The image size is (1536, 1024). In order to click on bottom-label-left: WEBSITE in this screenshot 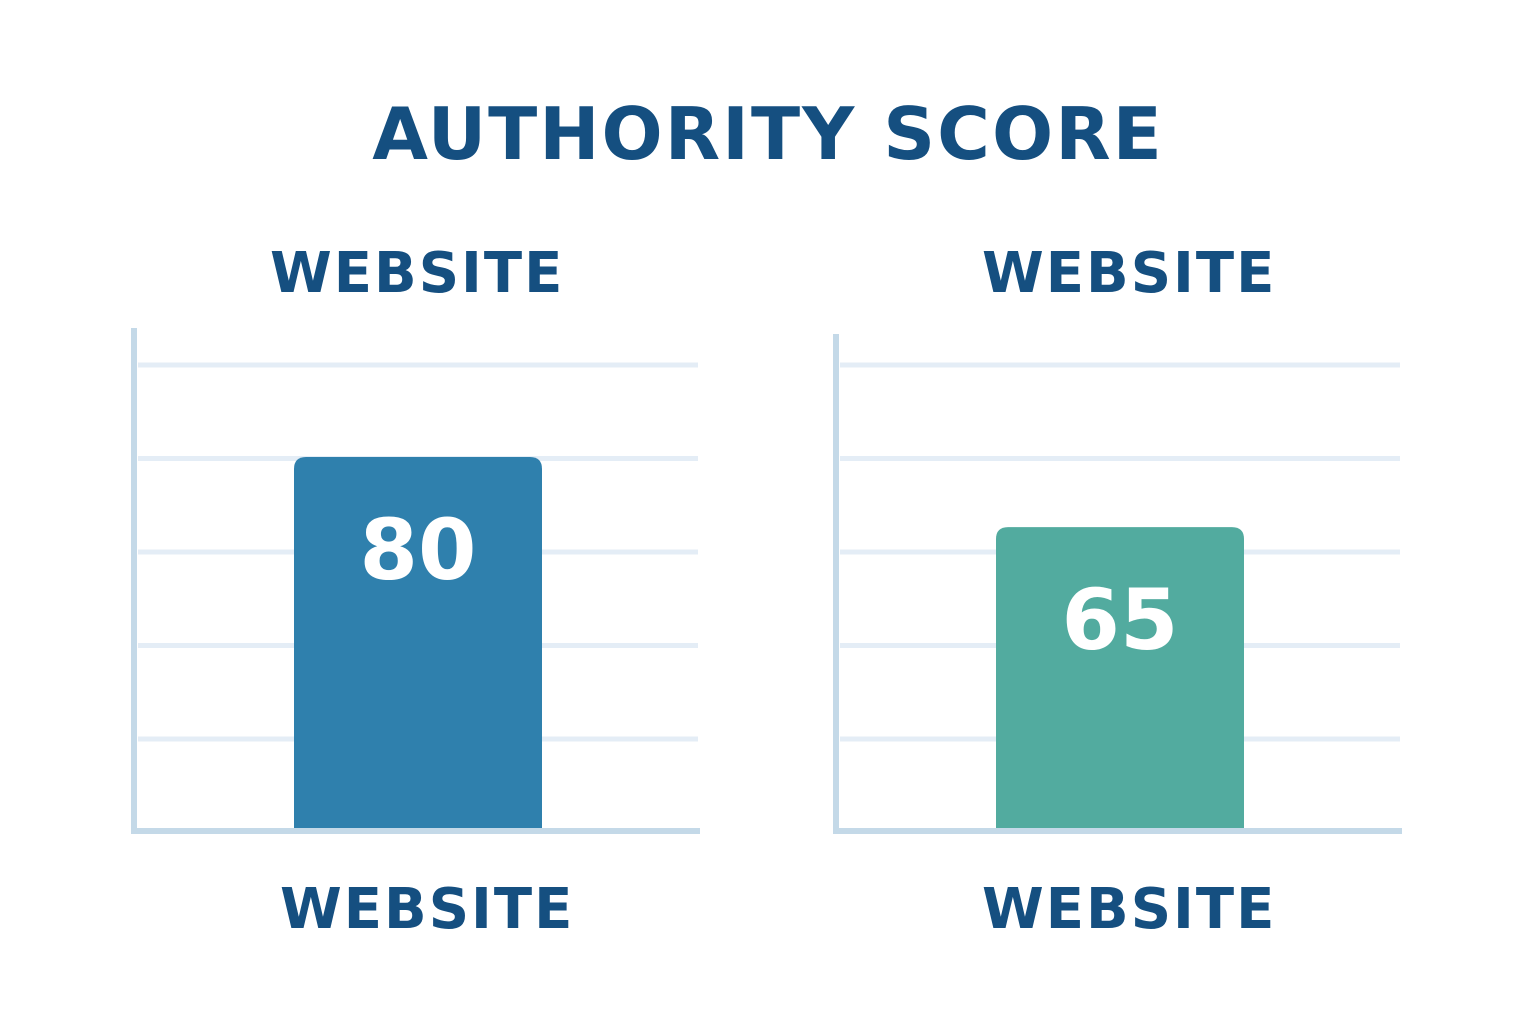, I will do `click(427, 909)`.